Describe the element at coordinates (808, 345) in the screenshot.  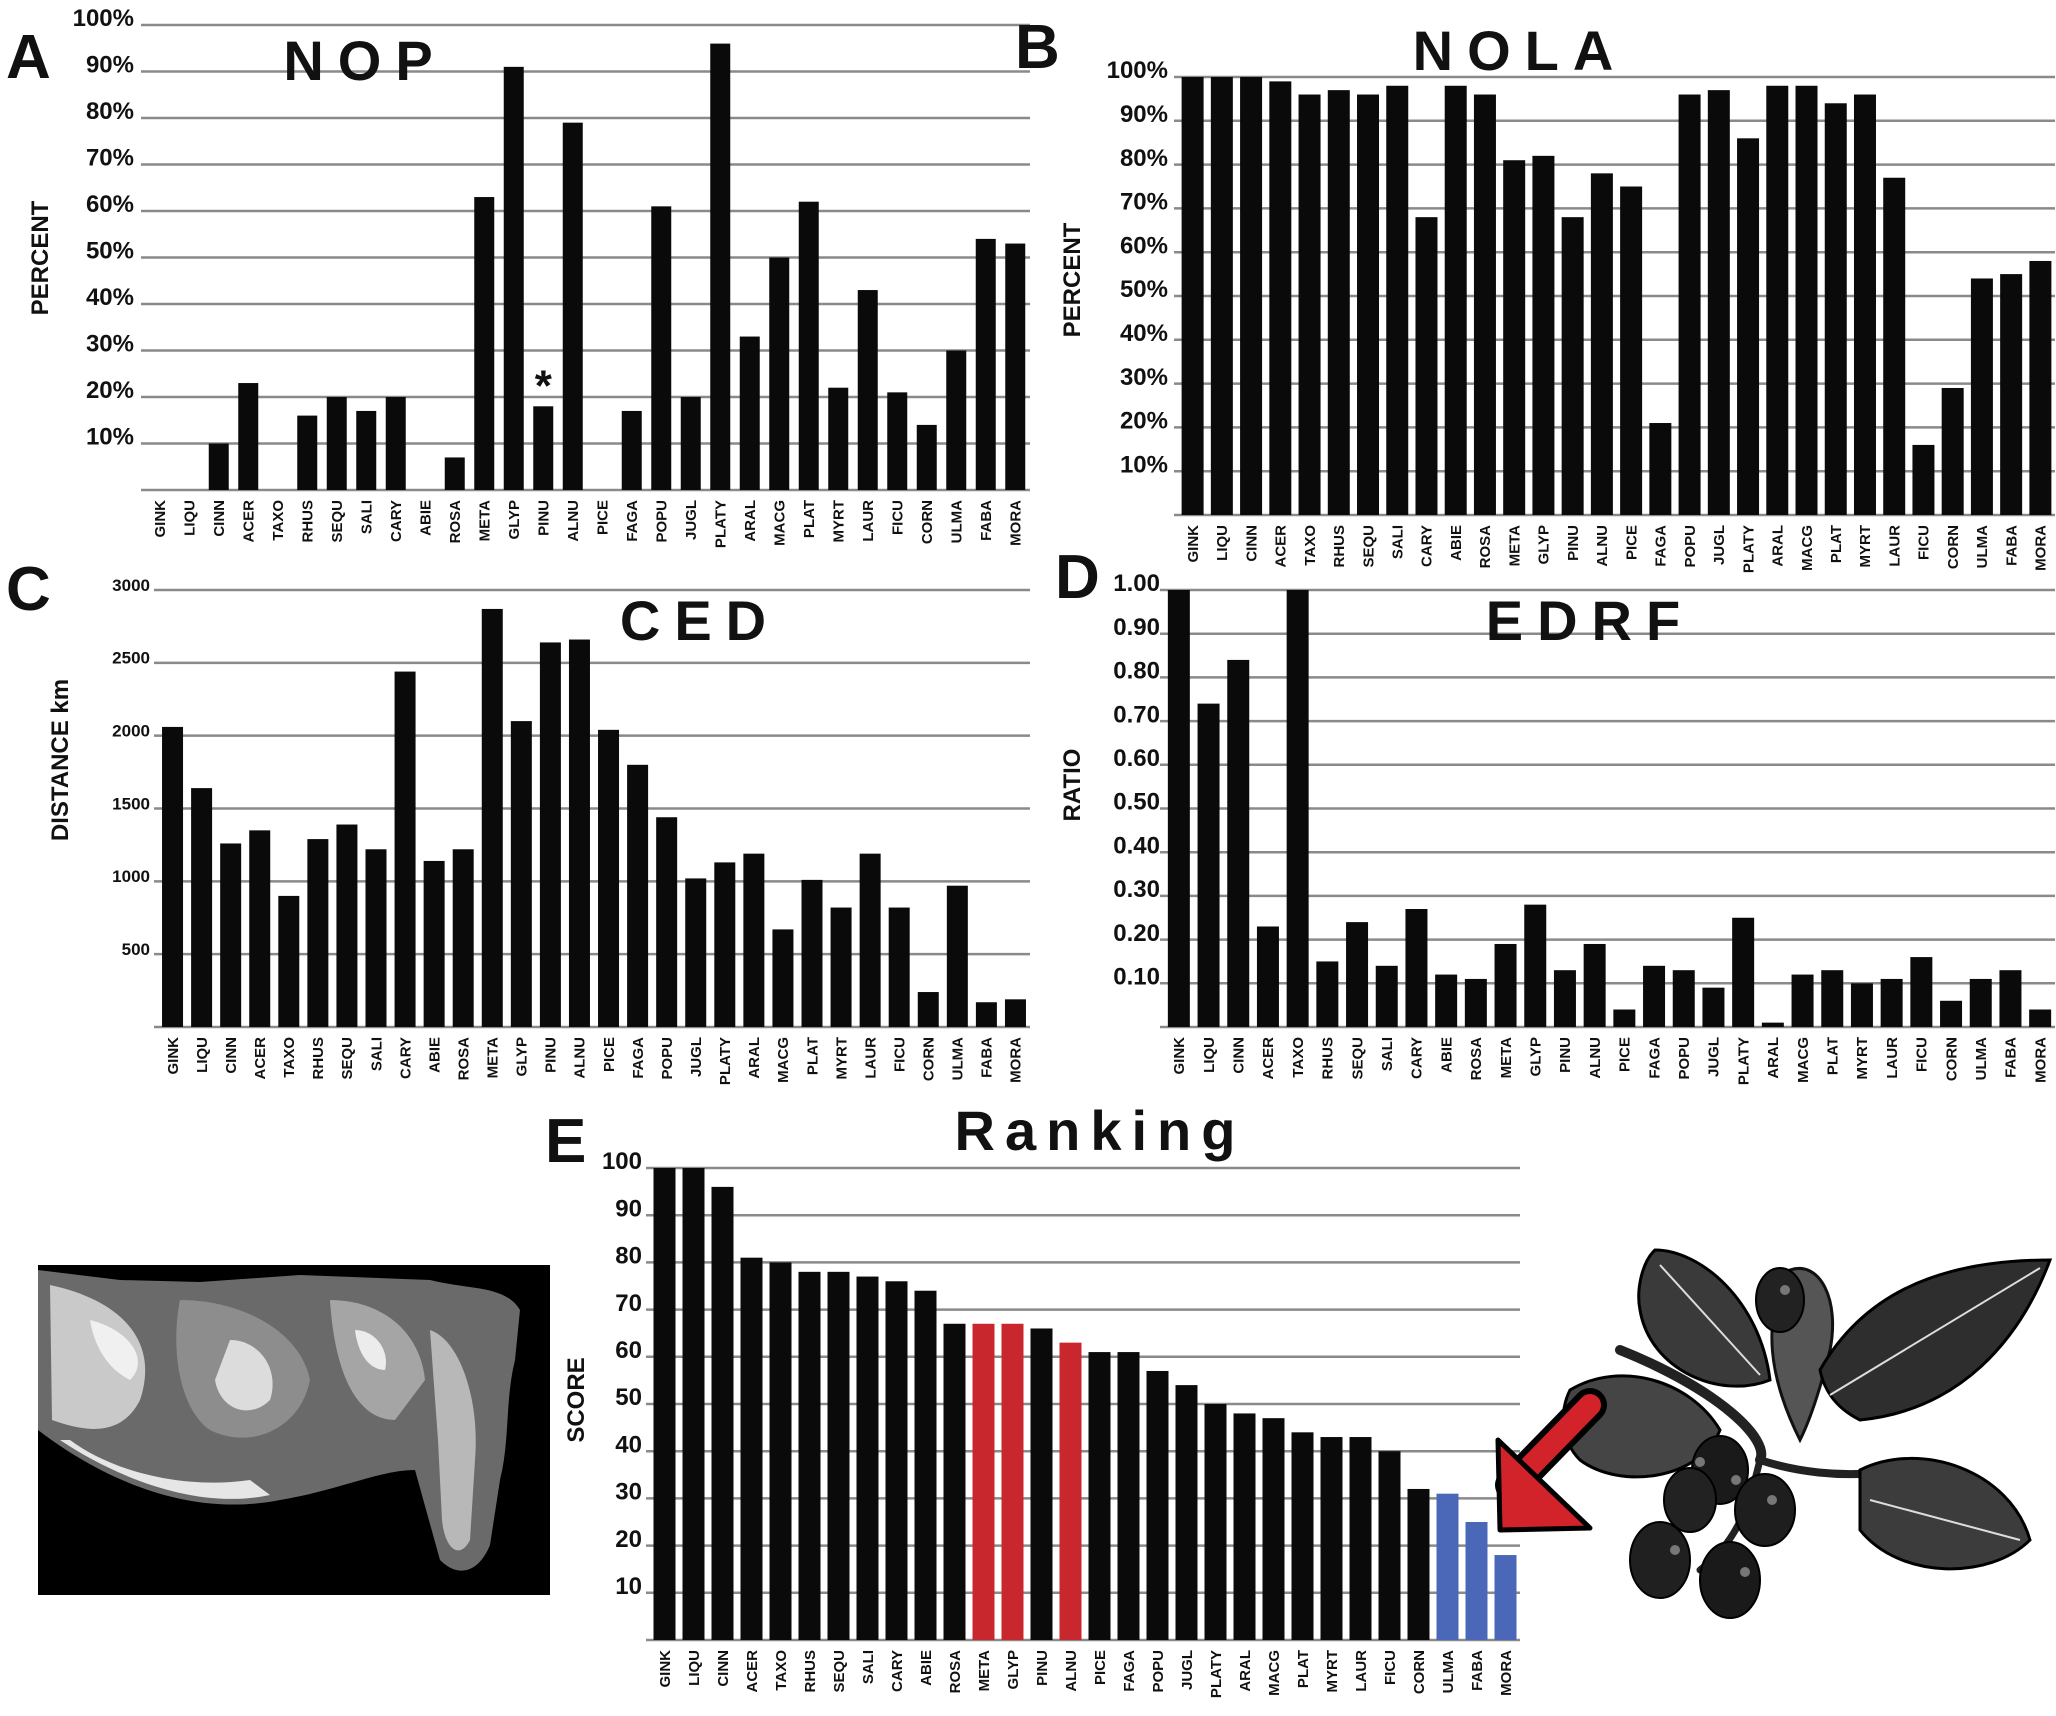
I see `bar-plat` at that location.